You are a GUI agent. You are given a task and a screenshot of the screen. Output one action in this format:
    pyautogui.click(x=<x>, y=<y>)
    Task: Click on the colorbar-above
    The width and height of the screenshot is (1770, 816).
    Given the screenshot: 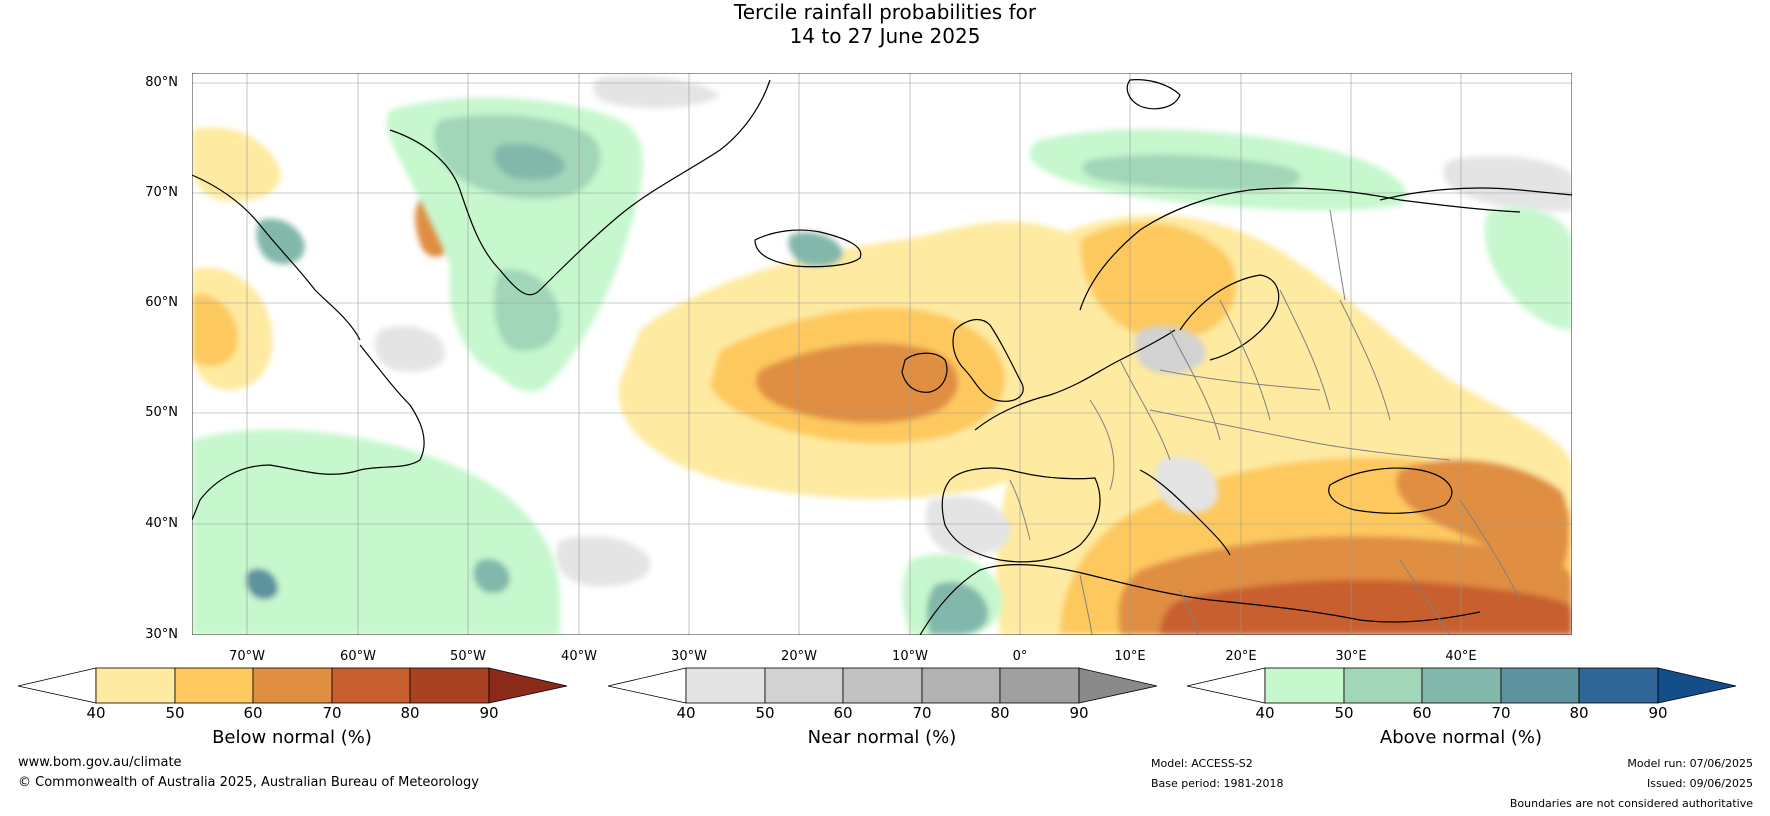 What is the action you would take?
    pyautogui.click(x=1461, y=685)
    